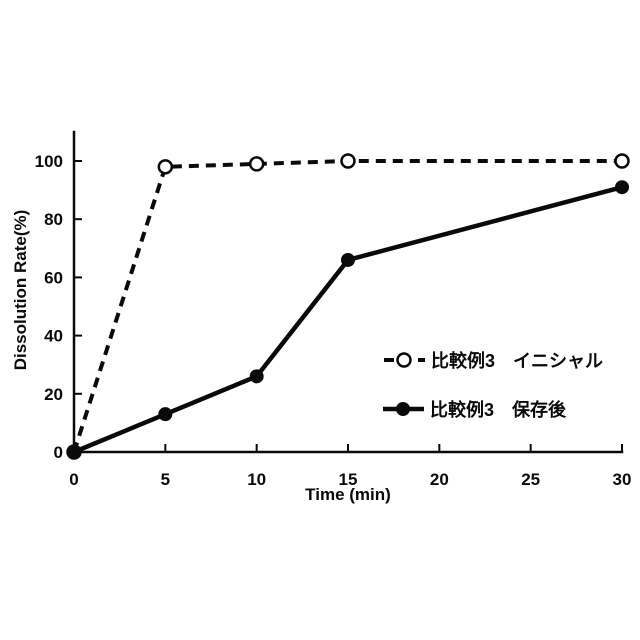 The height and width of the screenshot is (640, 640). Describe the element at coordinates (53, 219) in the screenshot. I see `y-tick-label: 80` at that location.